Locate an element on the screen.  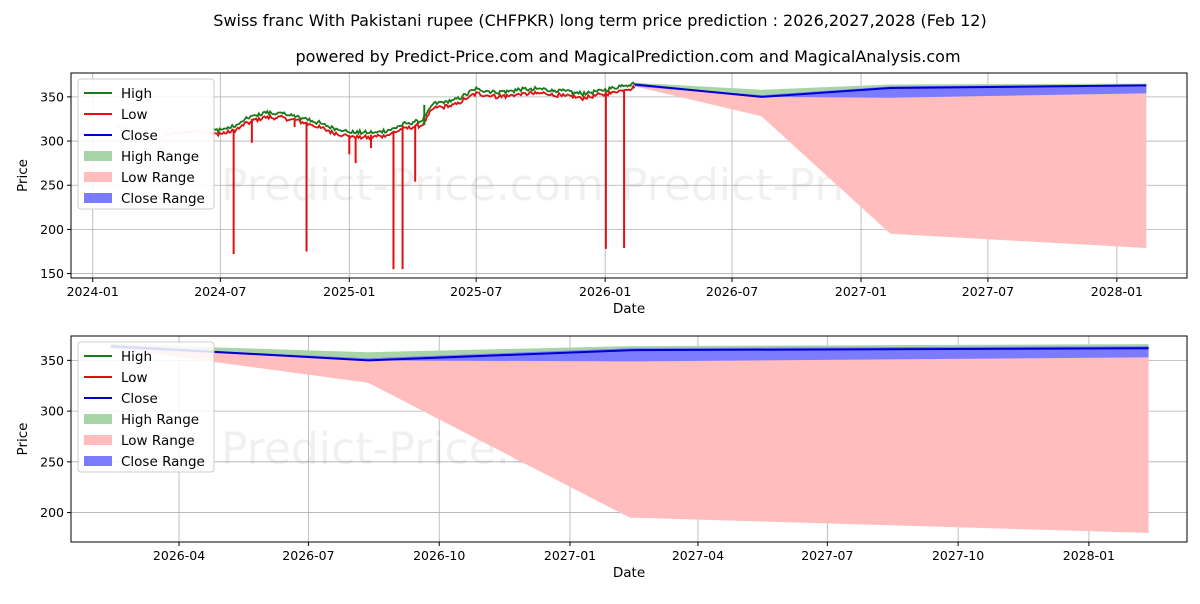
x-tick-label: 2026-01 is located at coordinates (605, 291).